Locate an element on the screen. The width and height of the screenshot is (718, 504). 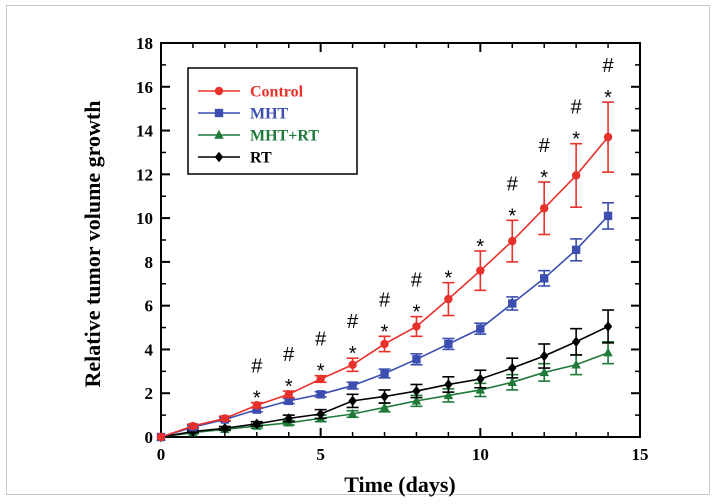
y-tick-label: 8 is located at coordinates (149, 262).